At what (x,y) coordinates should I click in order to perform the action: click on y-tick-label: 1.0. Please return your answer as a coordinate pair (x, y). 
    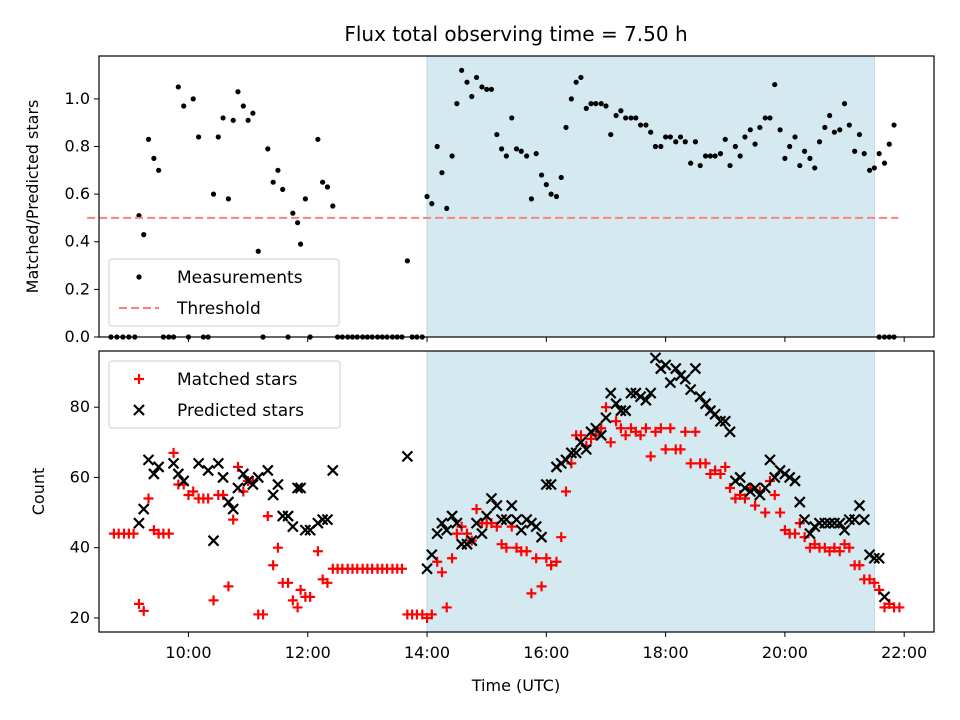
    Looking at the image, I should click on (77, 98).